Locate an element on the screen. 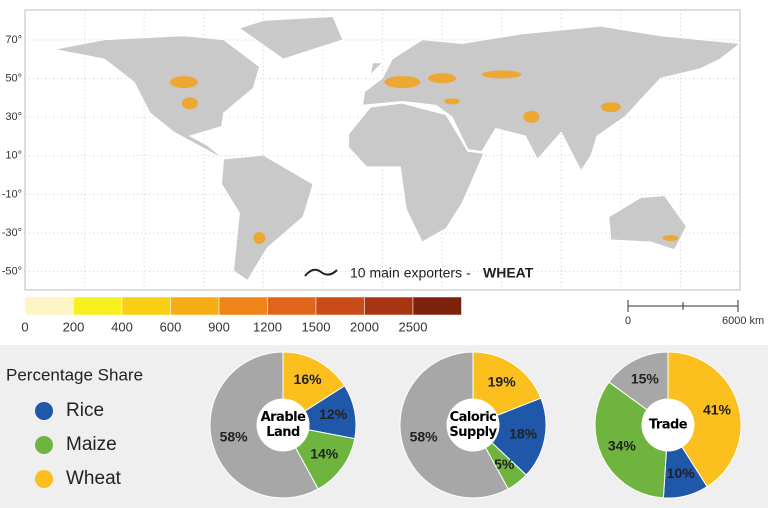  legend-label: Wheat is located at coordinates (94, 478).